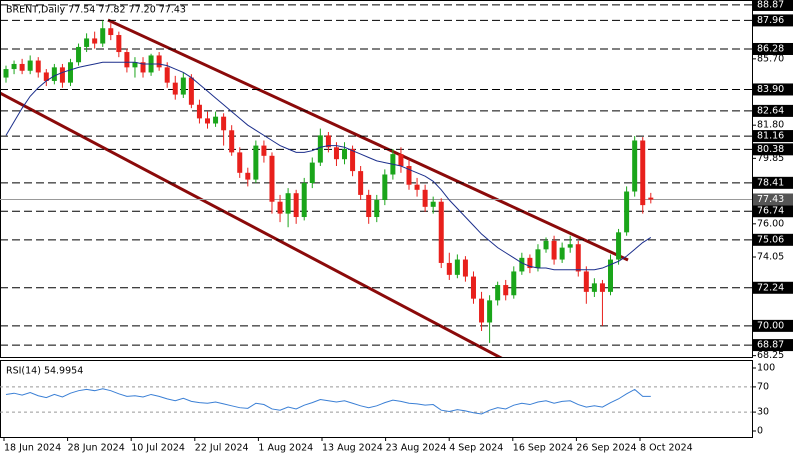 This screenshot has height=459, width=793. What do you see at coordinates (44, 371) in the screenshot?
I see `rsi-title: RSI(14) 54.9954` at bounding box center [44, 371].